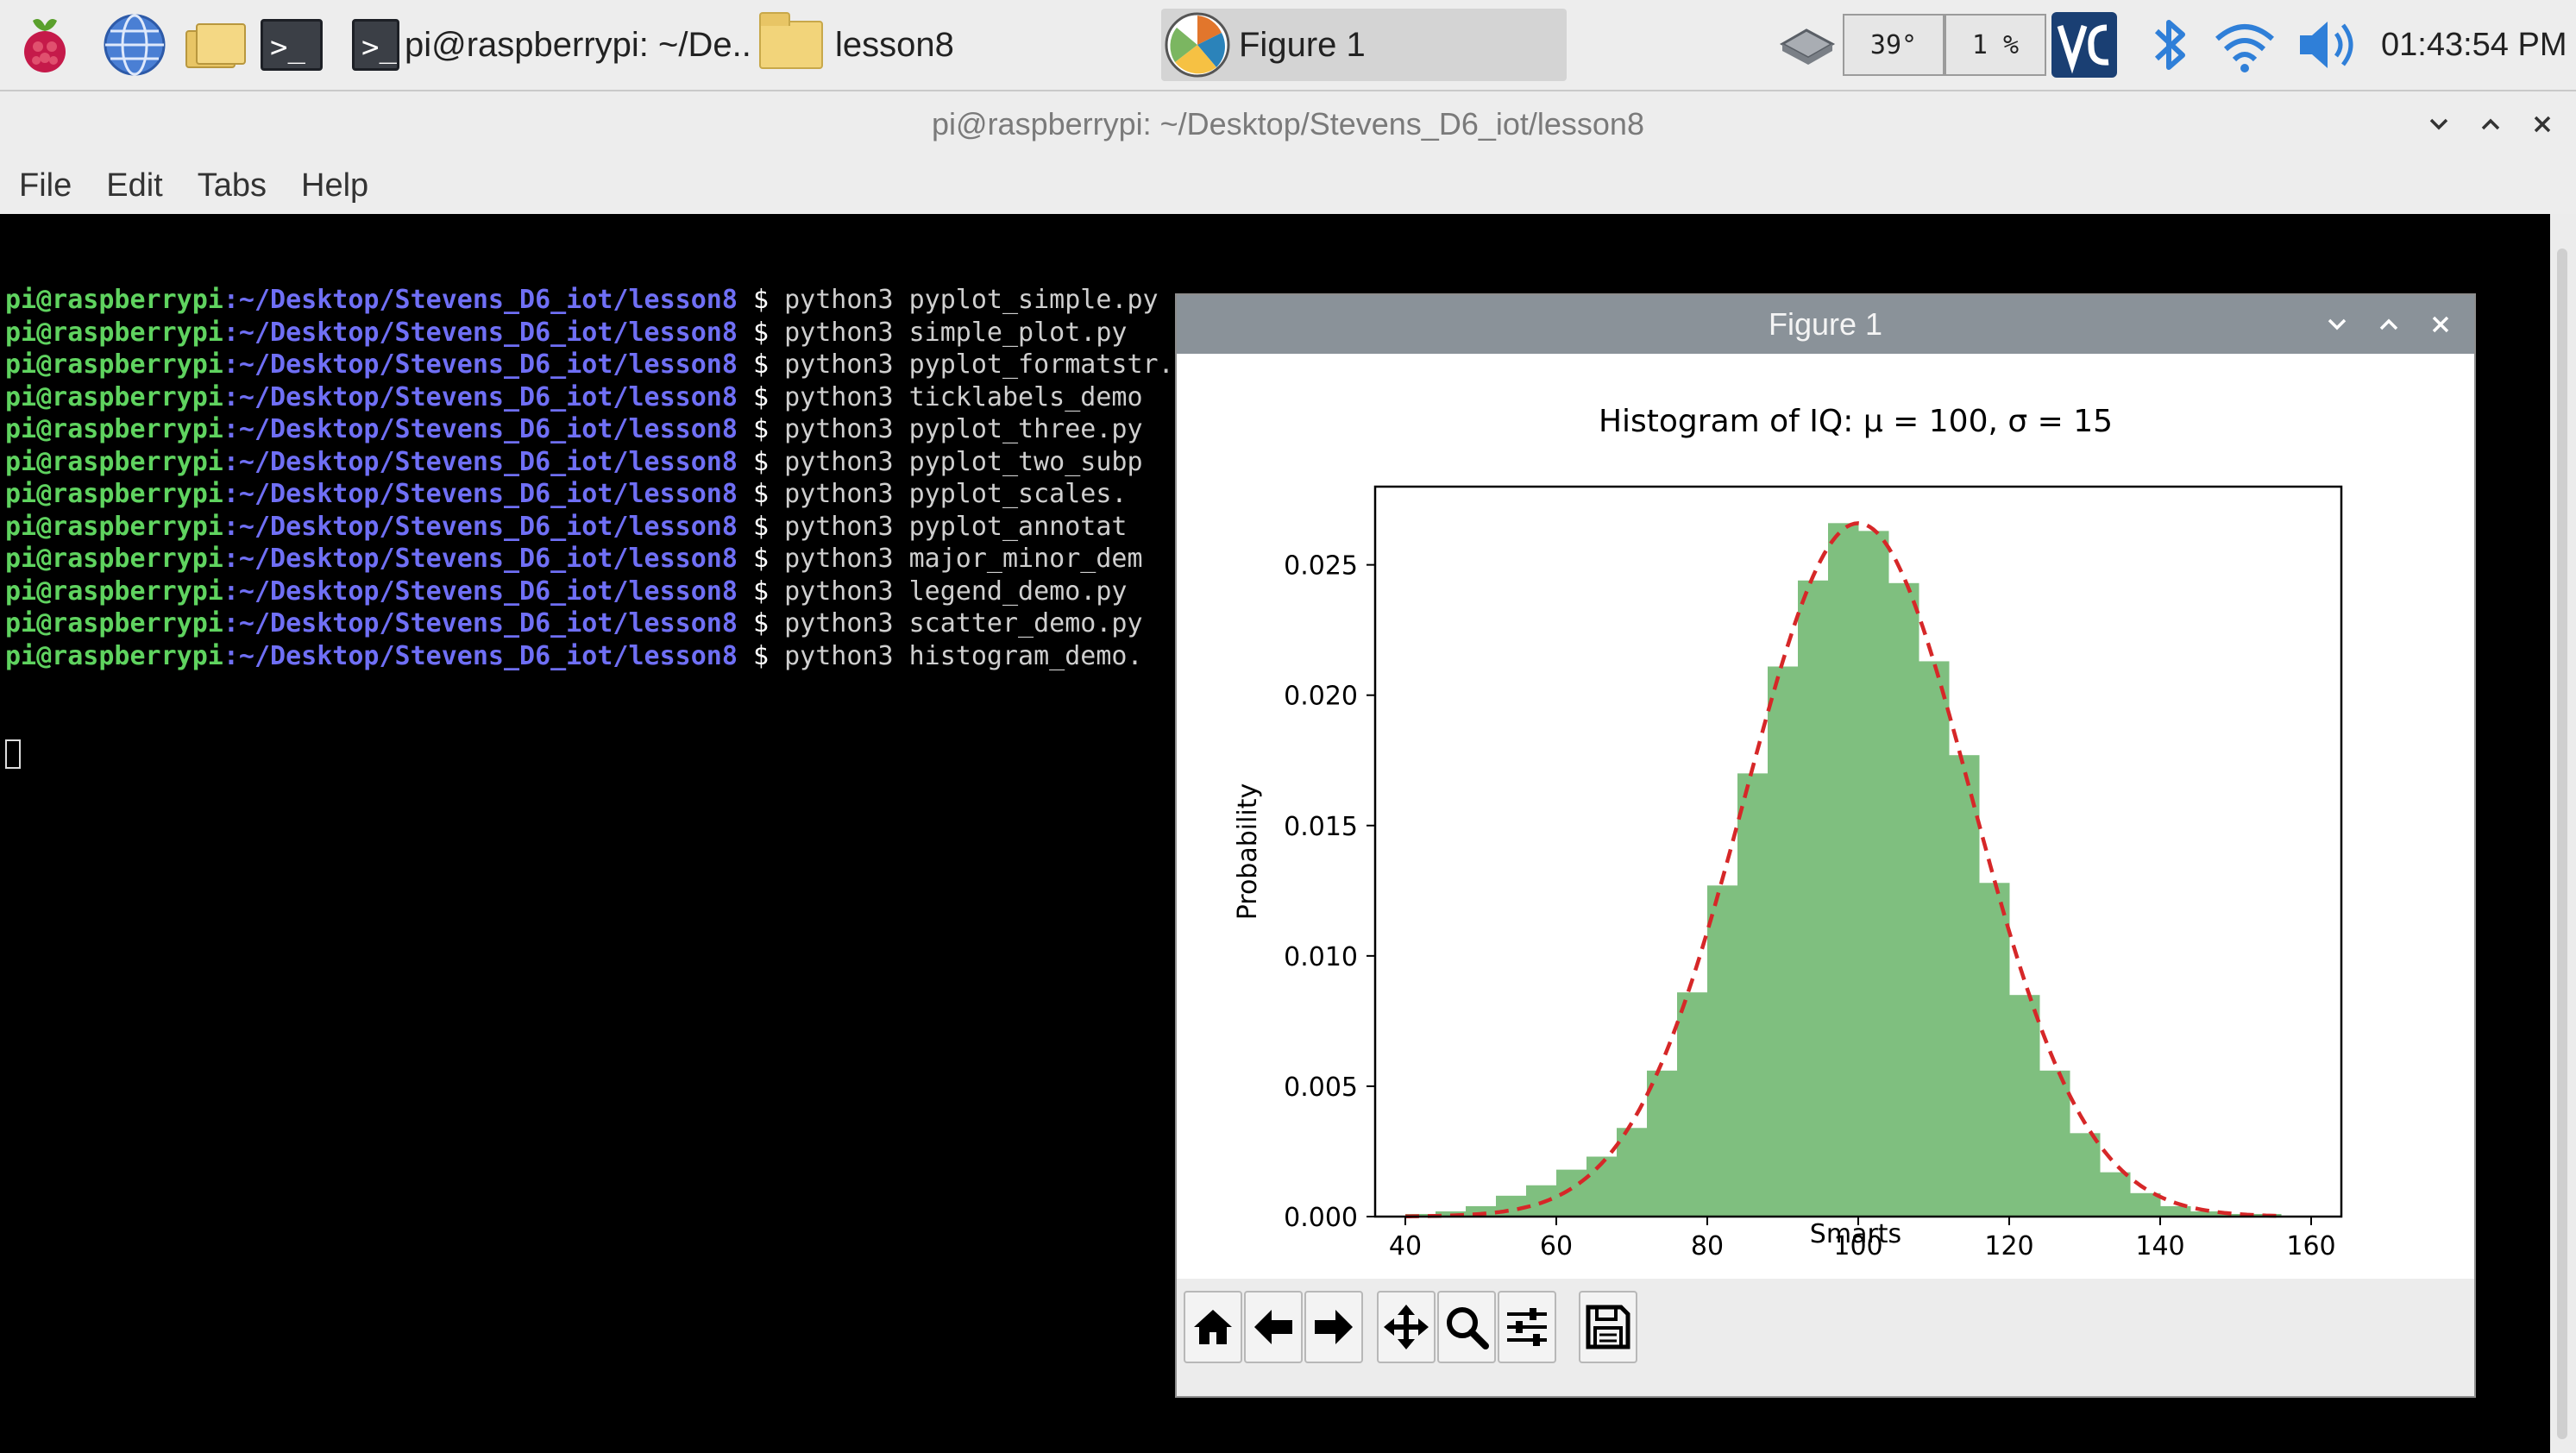 The width and height of the screenshot is (2576, 1453). What do you see at coordinates (1825, 1338) in the screenshot?
I see `figure-toolbar` at bounding box center [1825, 1338].